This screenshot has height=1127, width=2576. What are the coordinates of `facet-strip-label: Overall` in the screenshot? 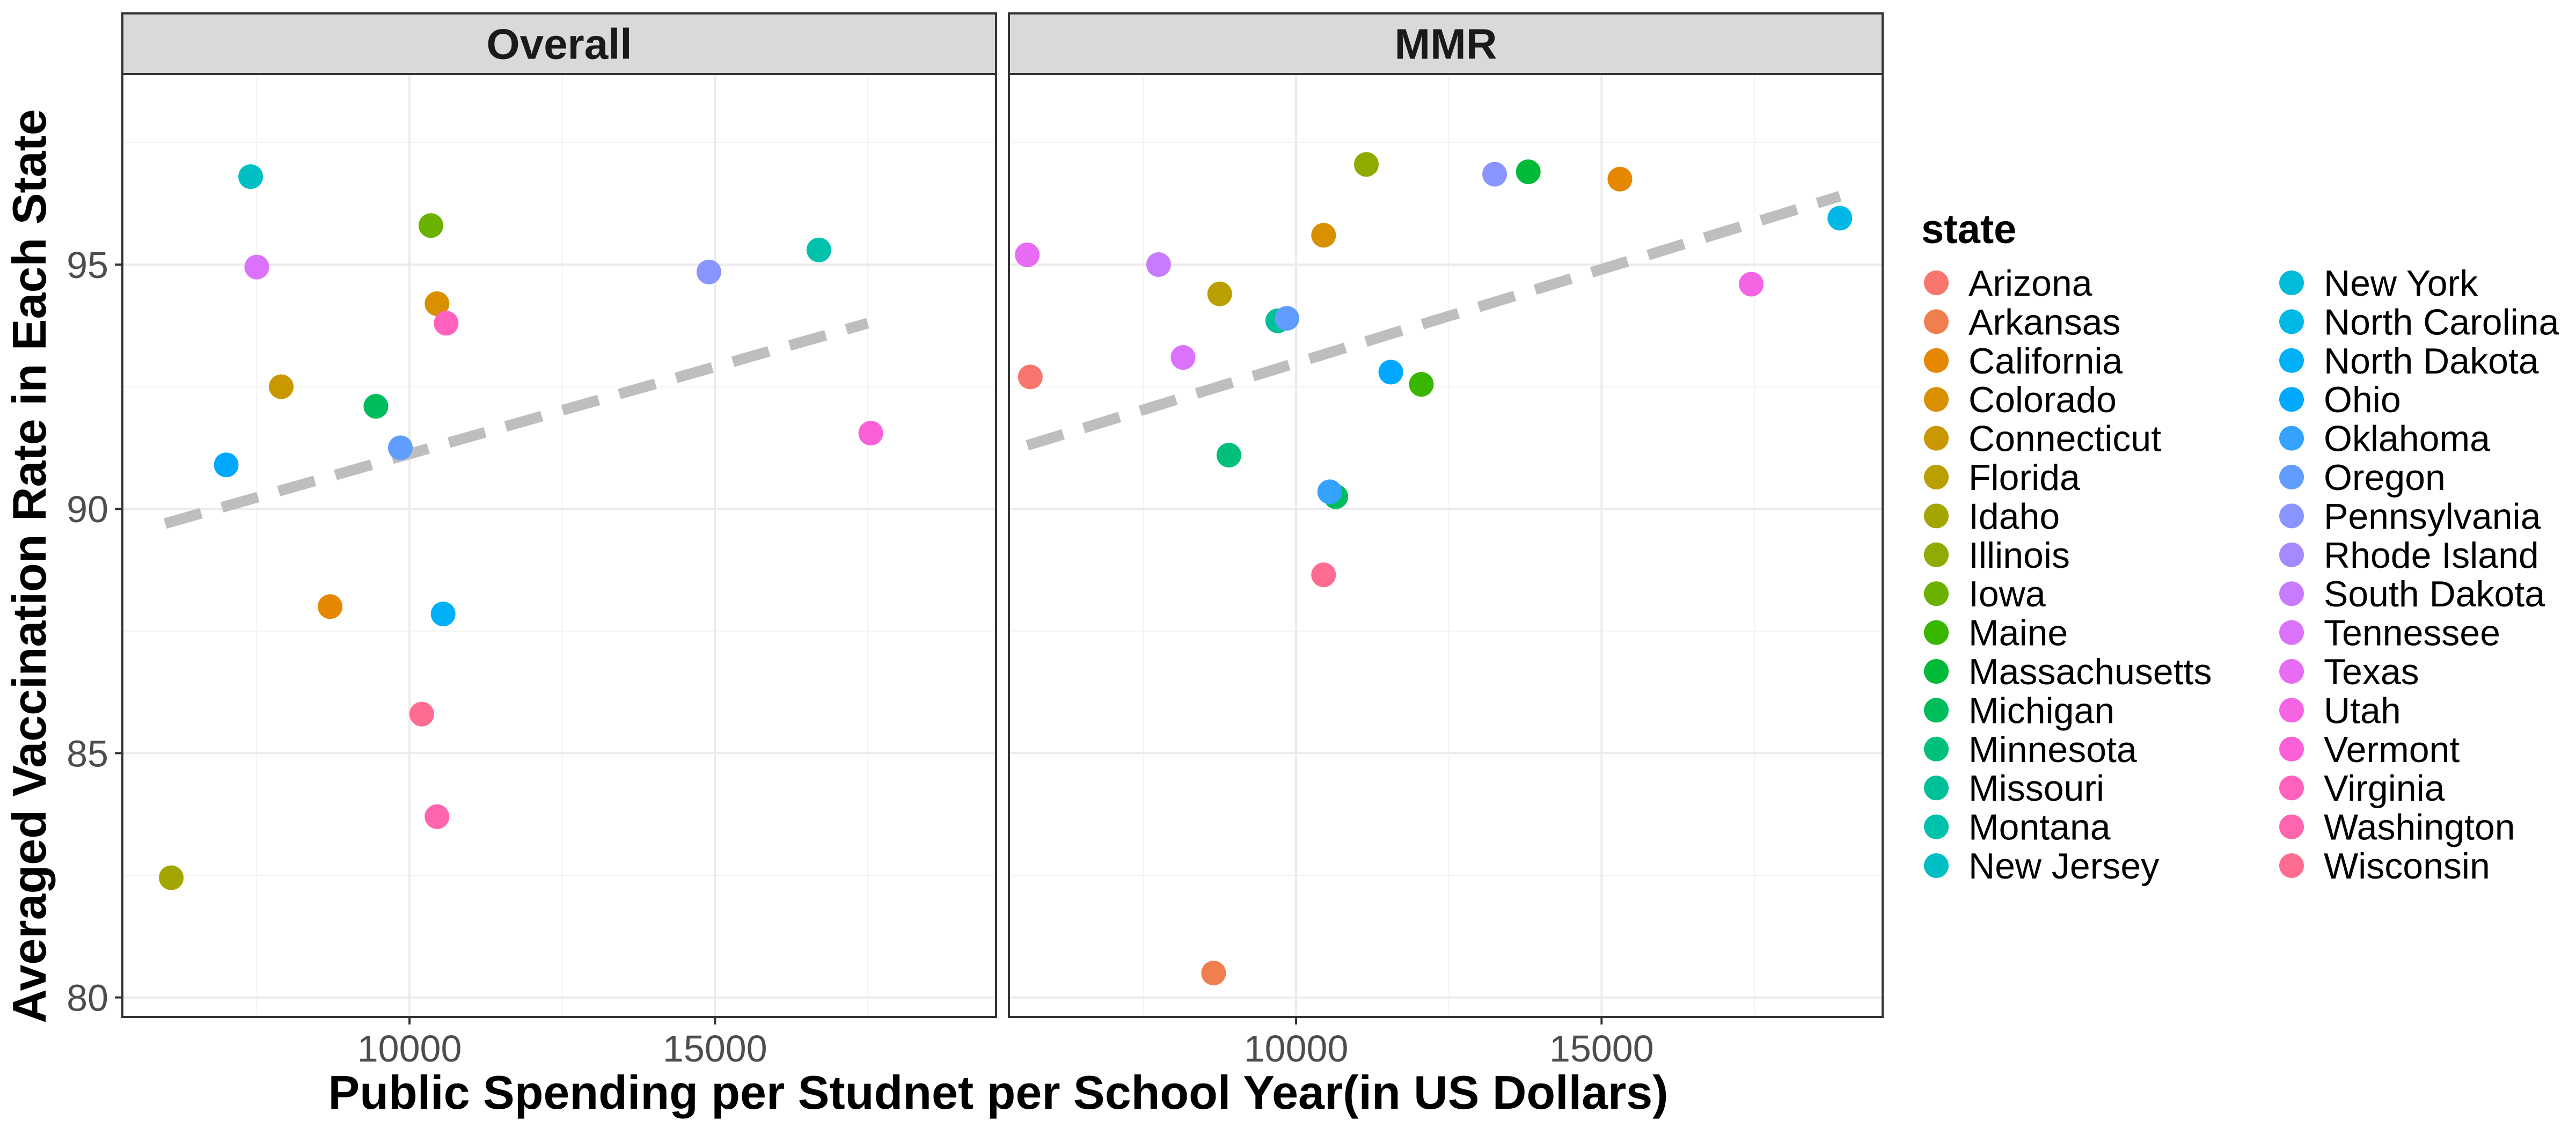 It's located at (559, 44).